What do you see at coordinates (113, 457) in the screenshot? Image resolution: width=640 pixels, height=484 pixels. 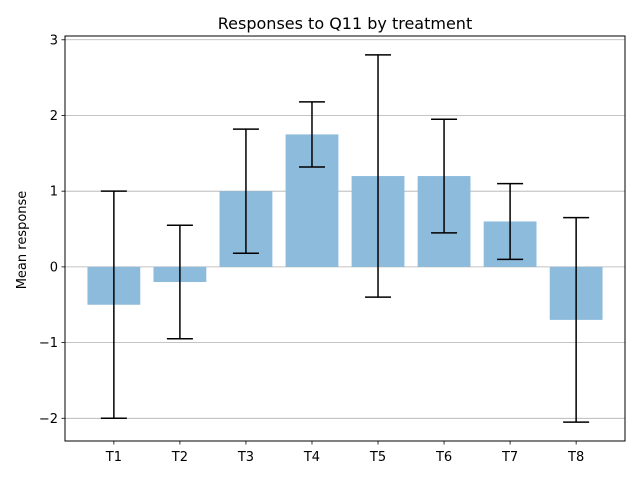 I see `x-tick-label: T1` at bounding box center [113, 457].